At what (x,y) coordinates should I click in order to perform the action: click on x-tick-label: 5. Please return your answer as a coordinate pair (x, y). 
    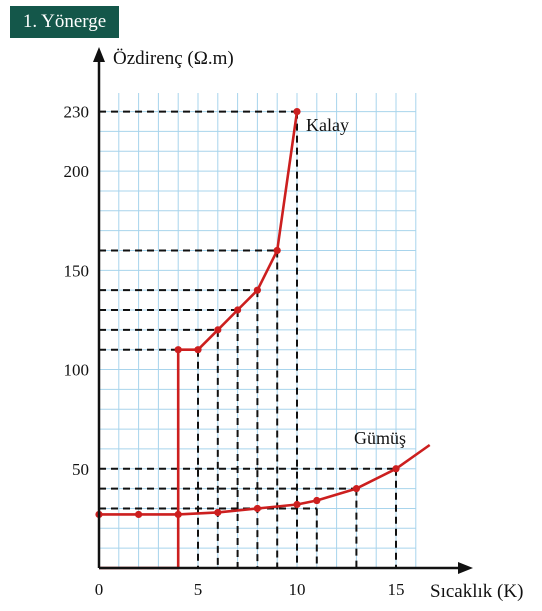
    Looking at the image, I should click on (198, 589).